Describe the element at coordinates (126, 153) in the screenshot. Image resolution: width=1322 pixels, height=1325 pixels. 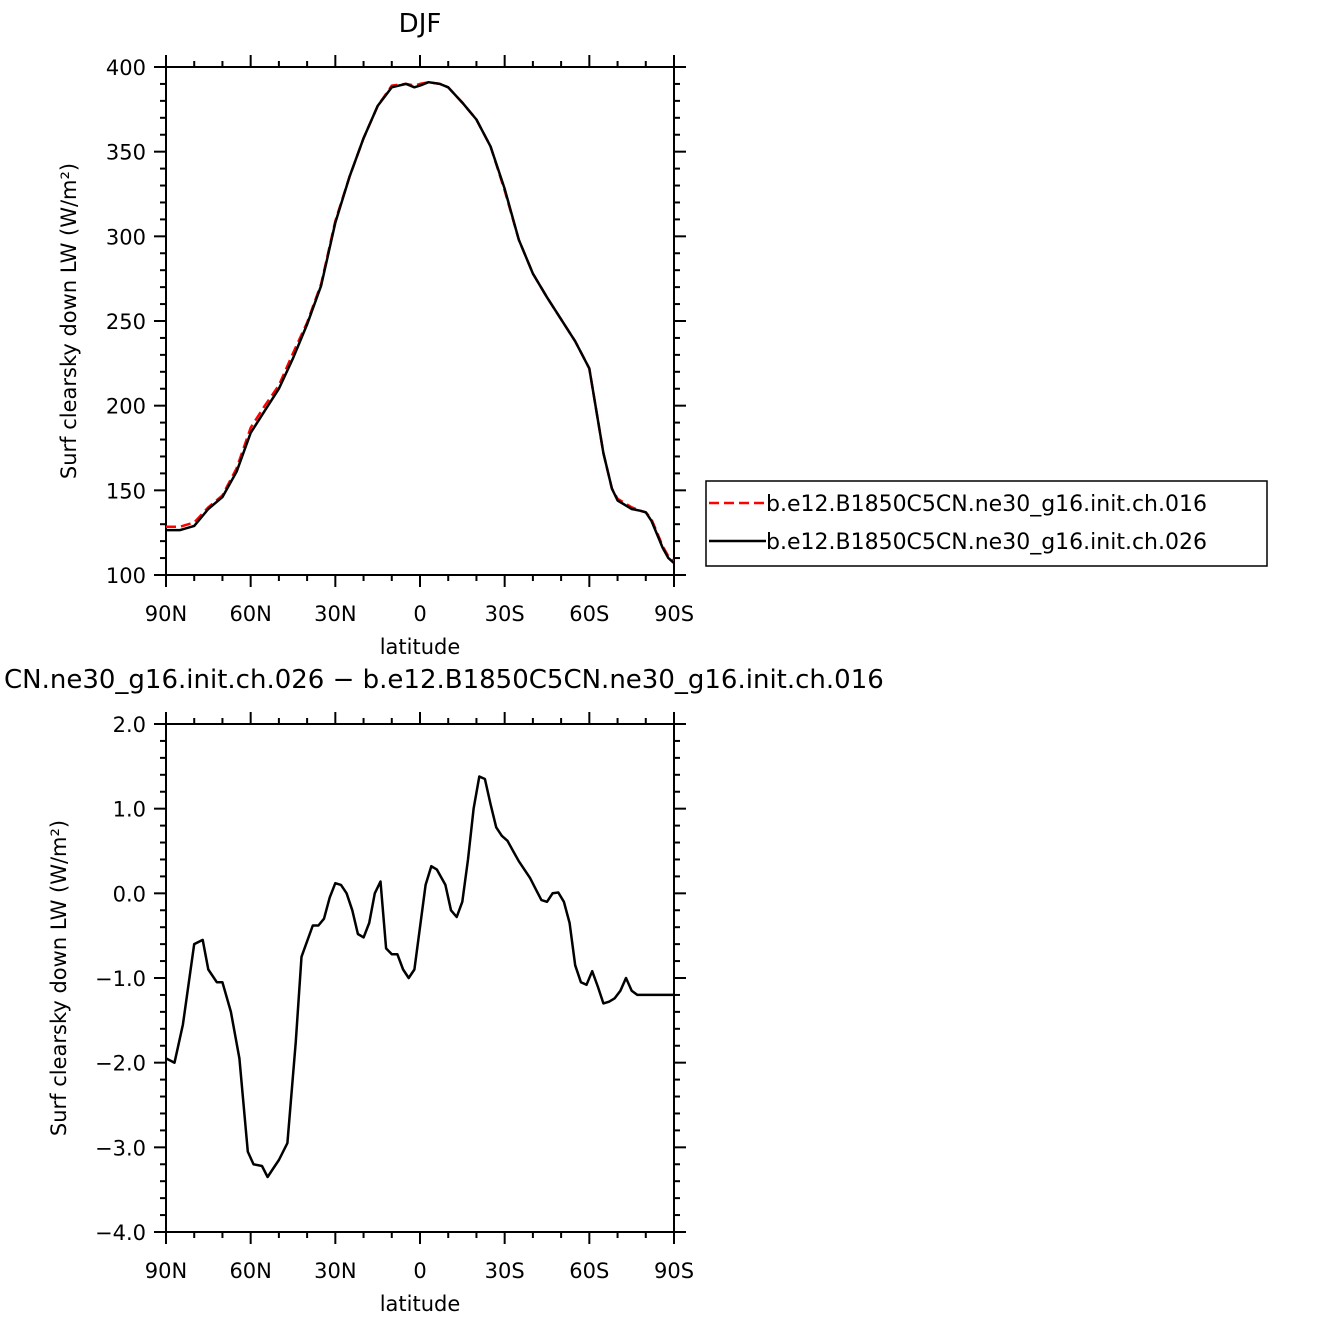
I see `y-tick-label: 350` at that location.